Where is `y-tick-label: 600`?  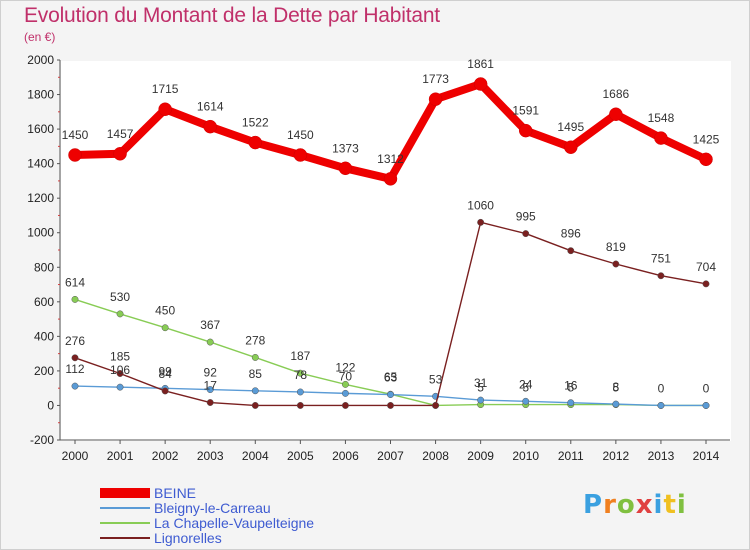
y-tick-label: 600 is located at coordinates (44, 302).